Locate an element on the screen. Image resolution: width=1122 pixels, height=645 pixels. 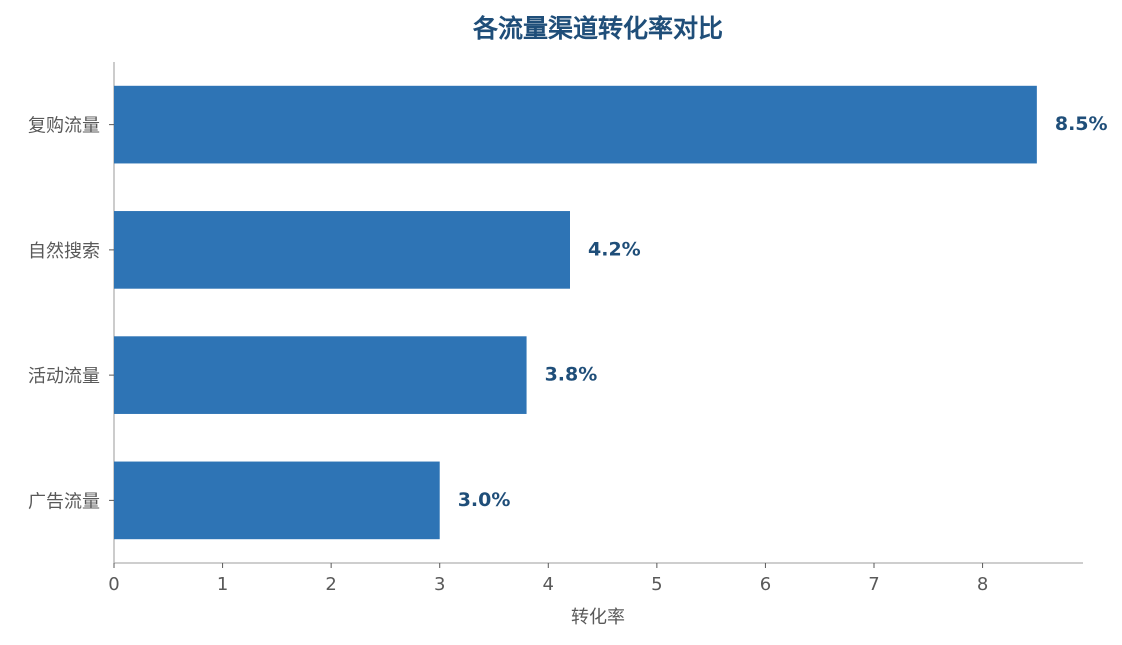
value-label: 8.5% is located at coordinates (1081, 124).